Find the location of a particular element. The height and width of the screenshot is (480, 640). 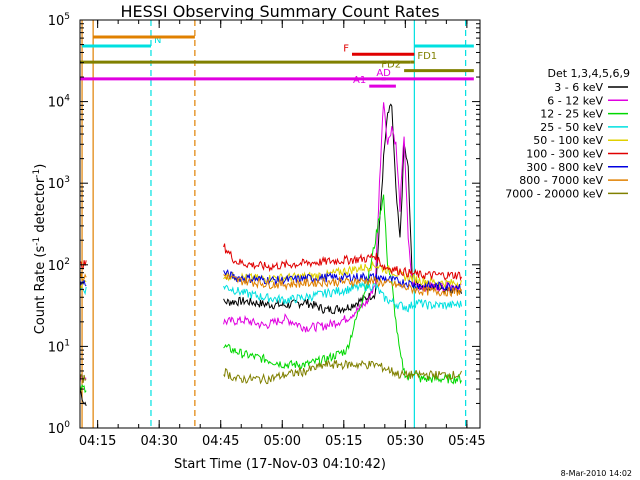

y-tick-label: 10⁵ is located at coordinates (59, 20).